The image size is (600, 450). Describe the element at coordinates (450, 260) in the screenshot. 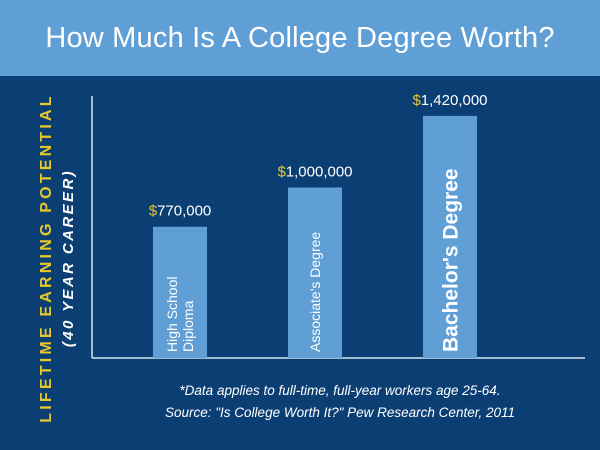

I see `category-label-3: Bachelor's Degree` at that location.